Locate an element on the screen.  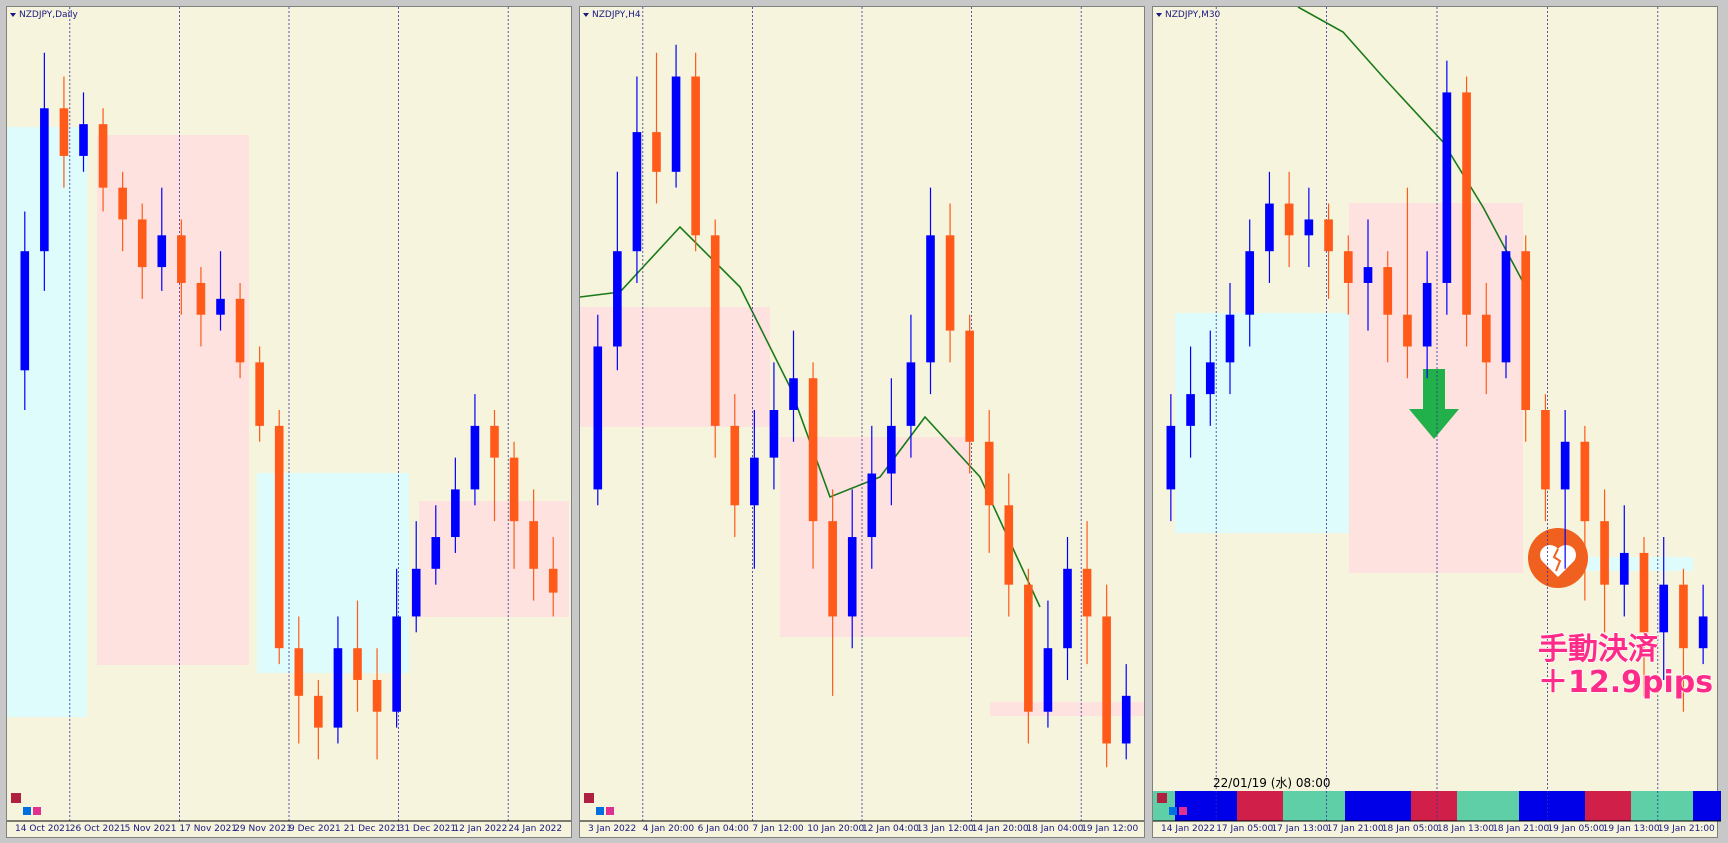
x-tick-label: 18 Jan 13:00 is located at coordinates (1465, 829).